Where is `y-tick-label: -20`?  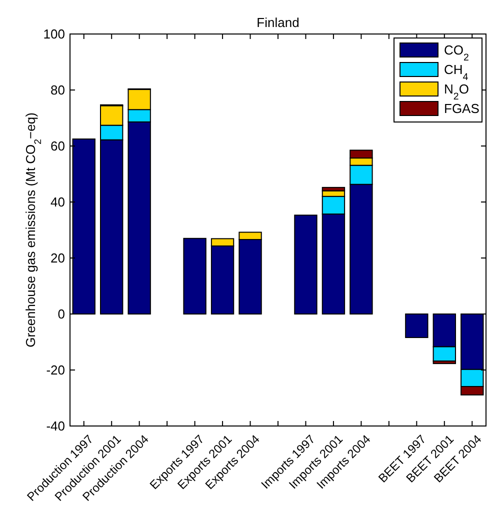 y-tick-label: -20 is located at coordinates (55, 370).